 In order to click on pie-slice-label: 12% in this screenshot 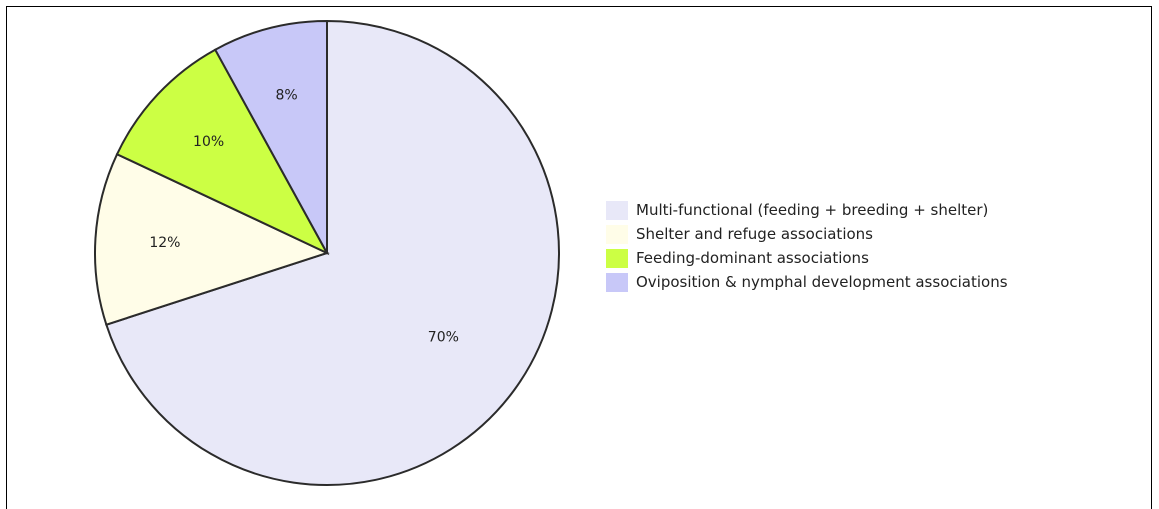, I will do `click(164, 243)`.